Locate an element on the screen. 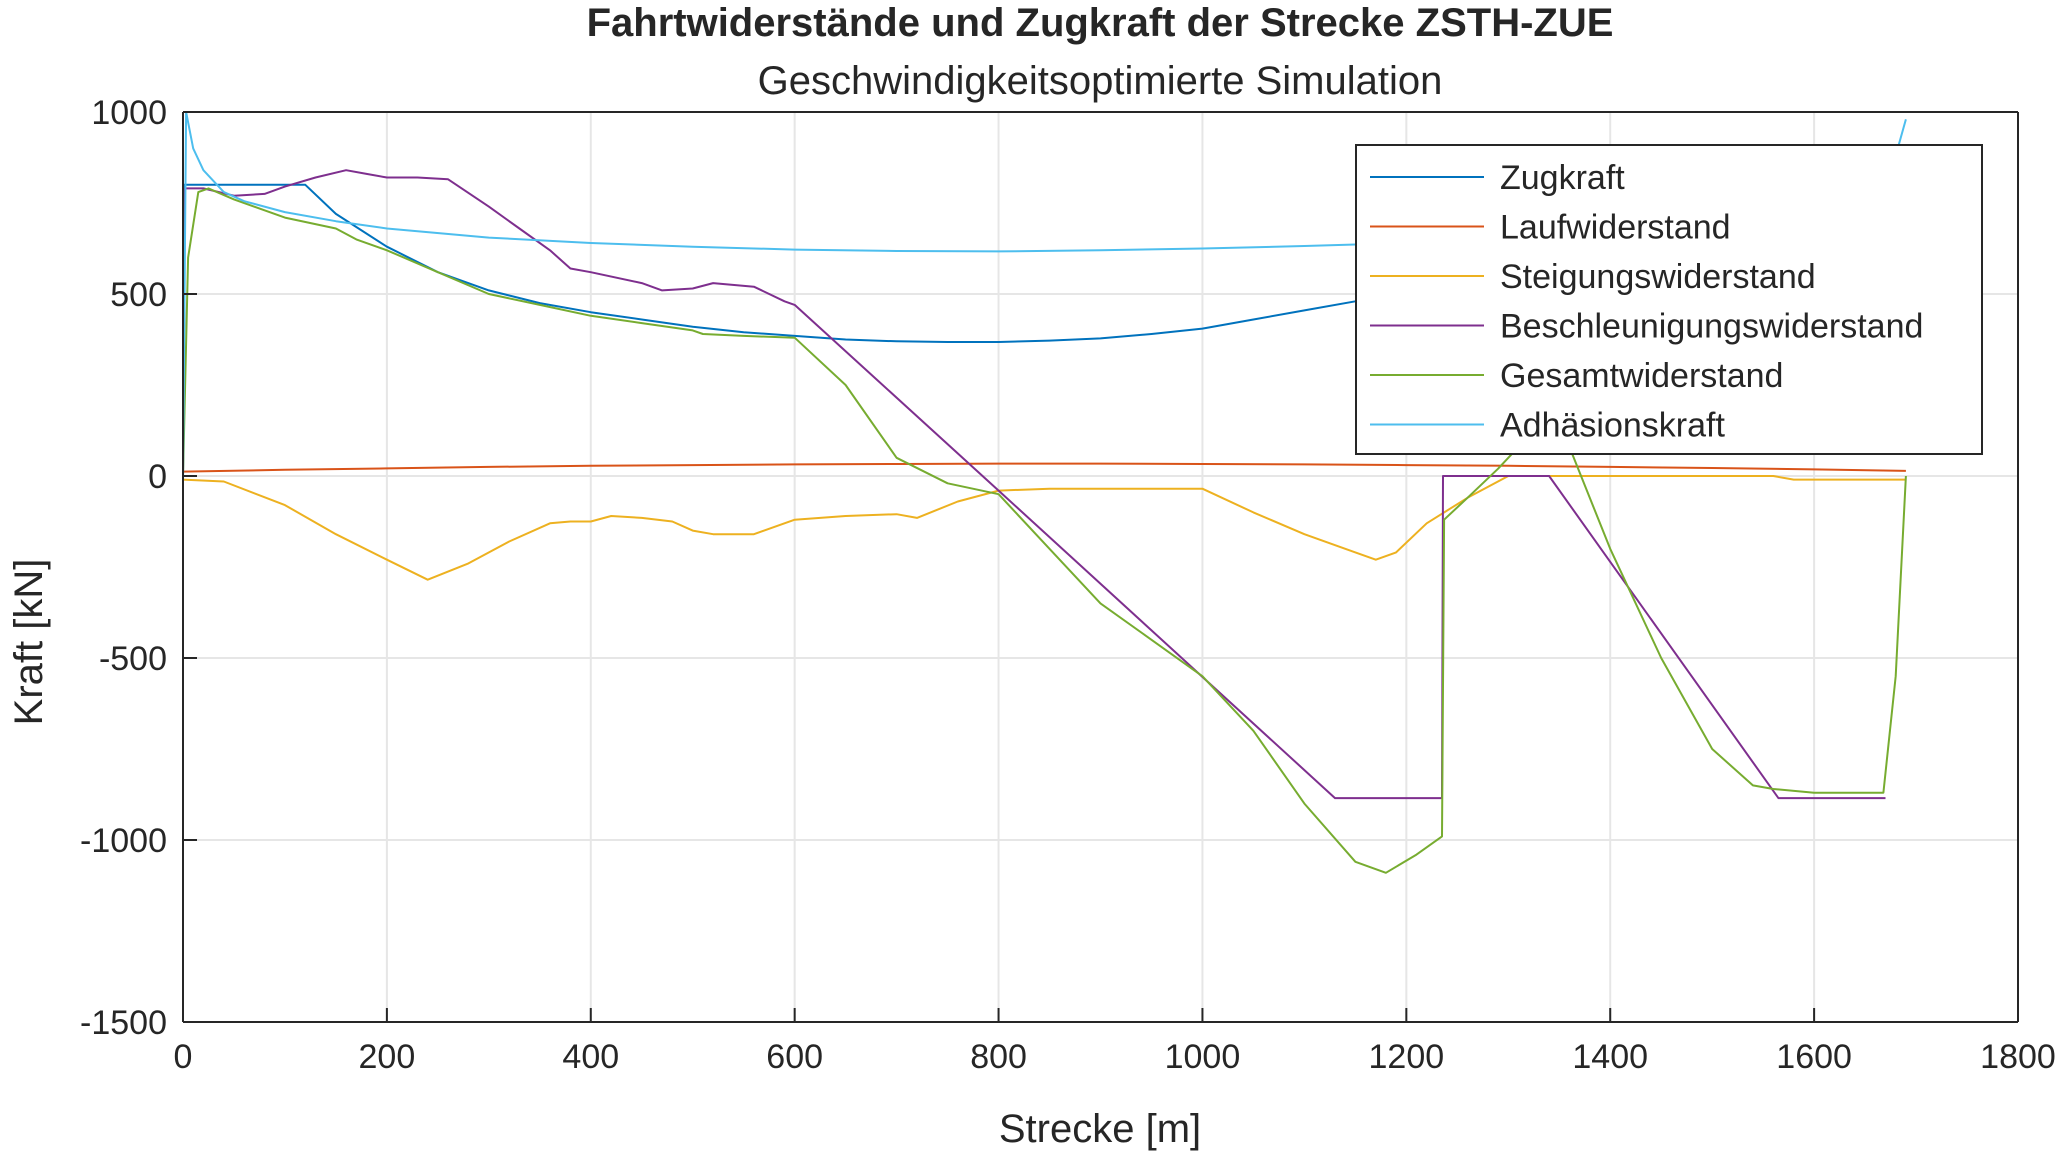  x-tick-label: 400 is located at coordinates (590, 1057).